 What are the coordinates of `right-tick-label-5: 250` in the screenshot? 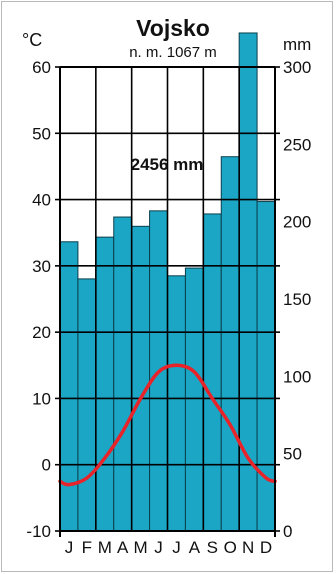 It's located at (297, 144).